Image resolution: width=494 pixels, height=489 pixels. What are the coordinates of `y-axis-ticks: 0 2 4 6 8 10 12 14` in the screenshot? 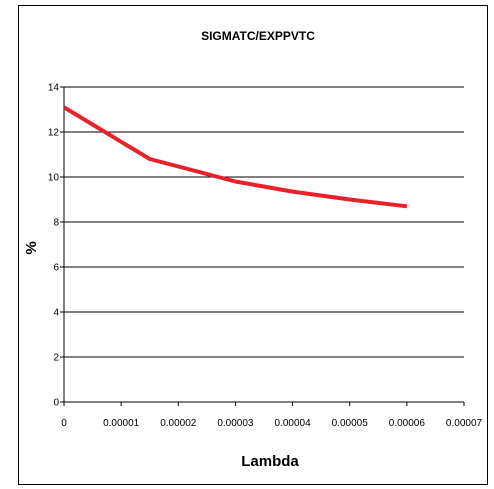 It's located at (56, 246).